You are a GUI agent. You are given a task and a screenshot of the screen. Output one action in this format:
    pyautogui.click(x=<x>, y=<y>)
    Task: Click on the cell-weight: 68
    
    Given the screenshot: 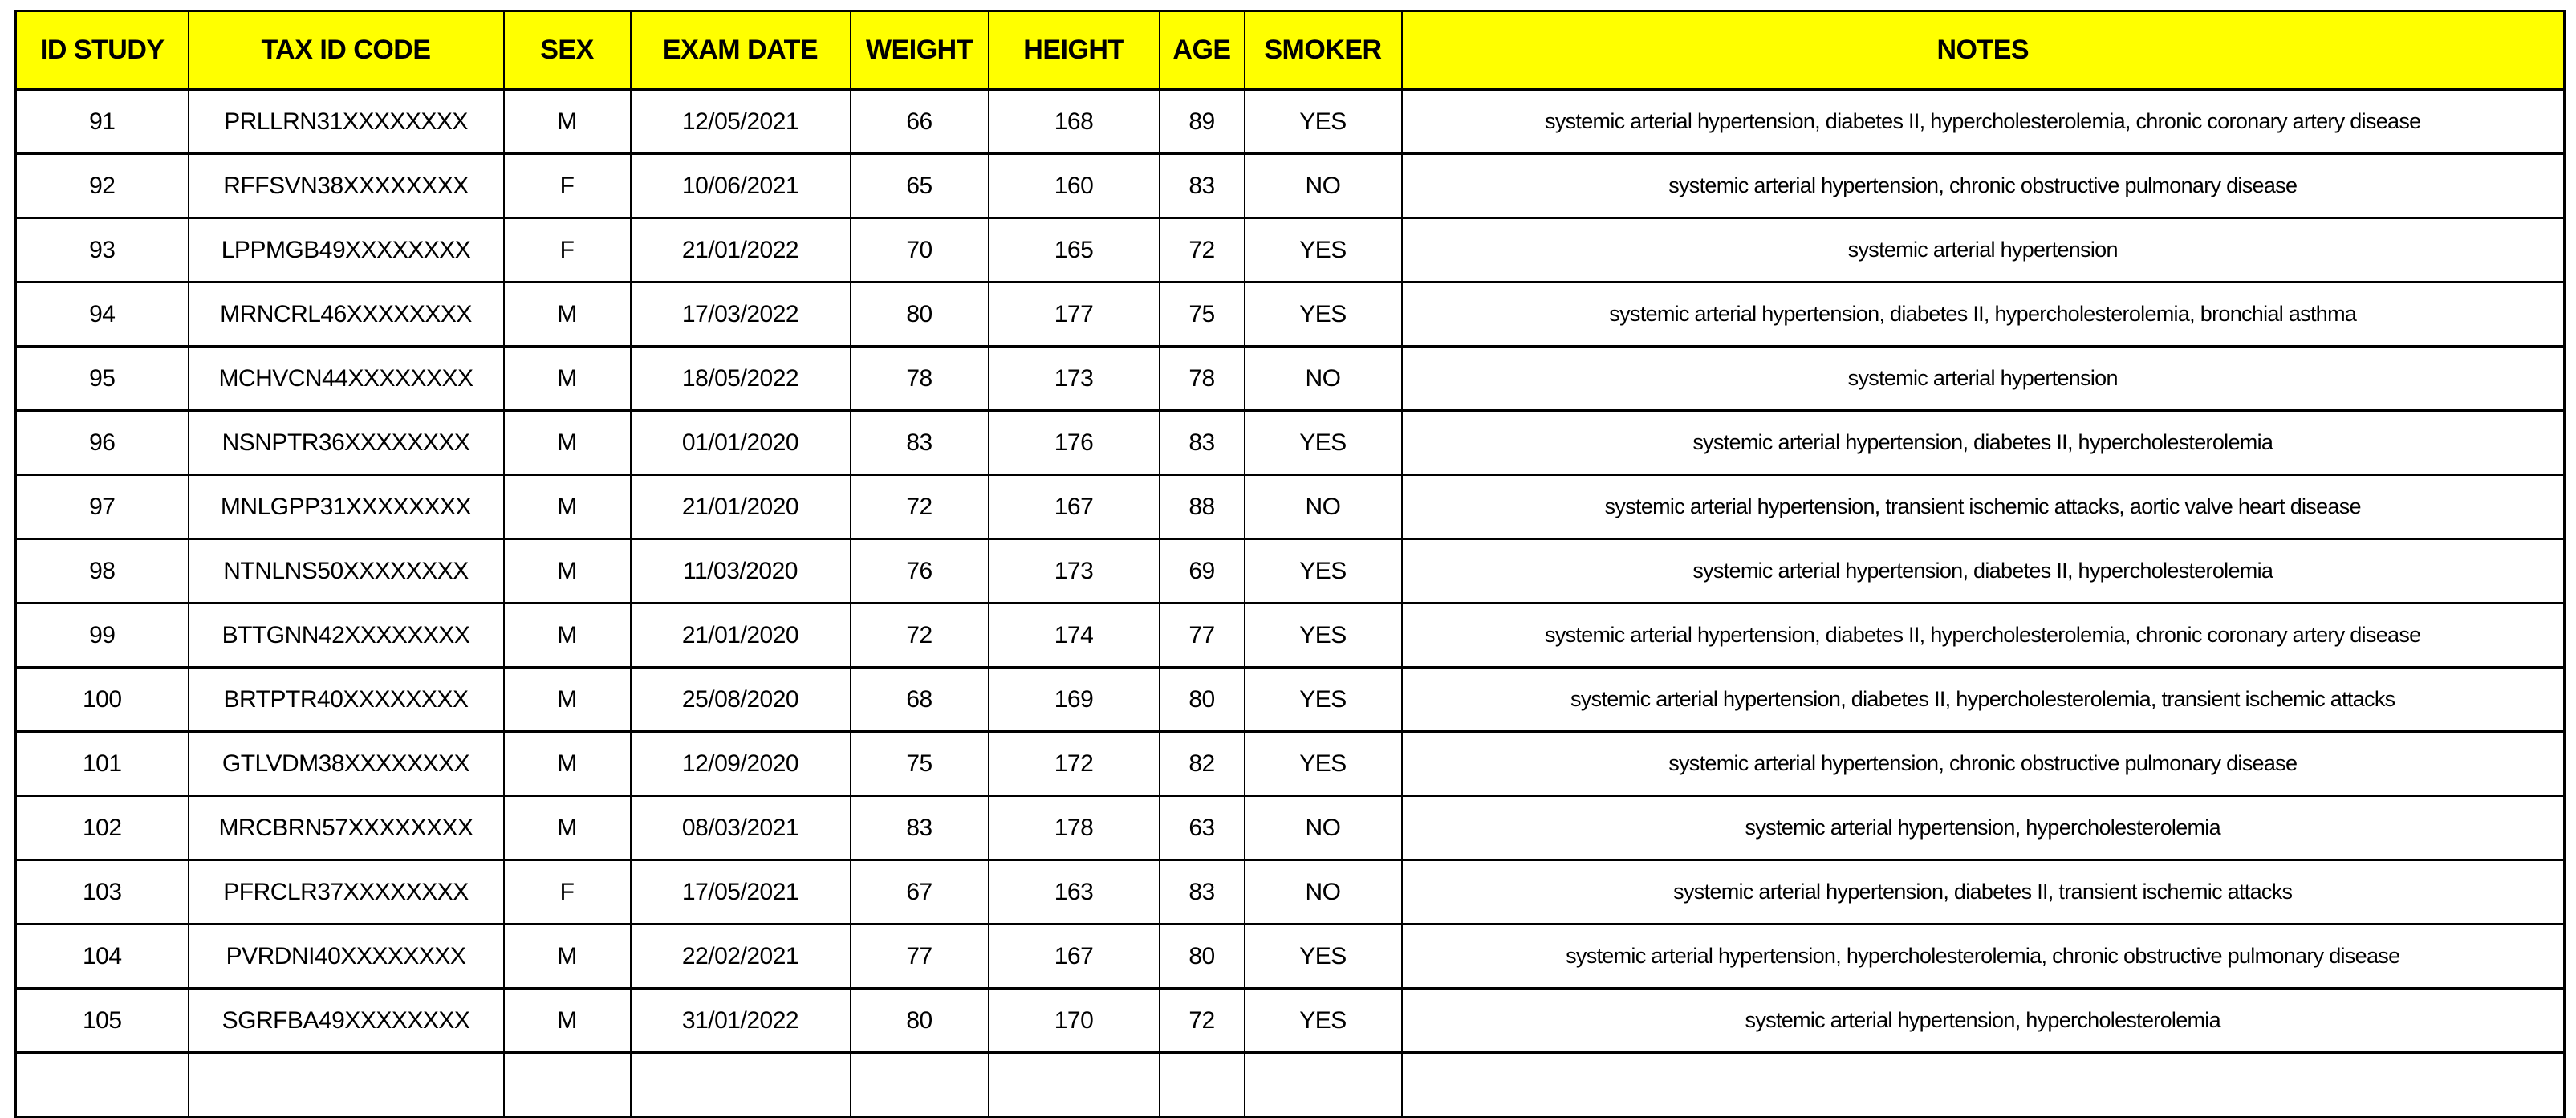 What is the action you would take?
    pyautogui.click(x=919, y=699)
    